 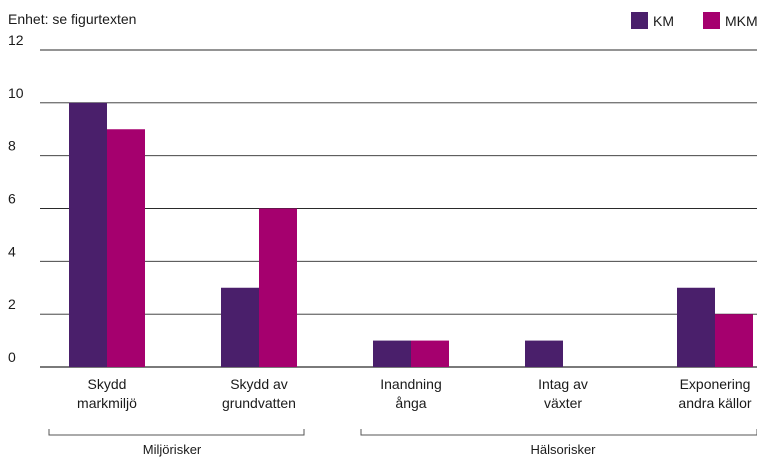 What do you see at coordinates (172, 449) in the screenshot?
I see `group-label: Miljörisker` at bounding box center [172, 449].